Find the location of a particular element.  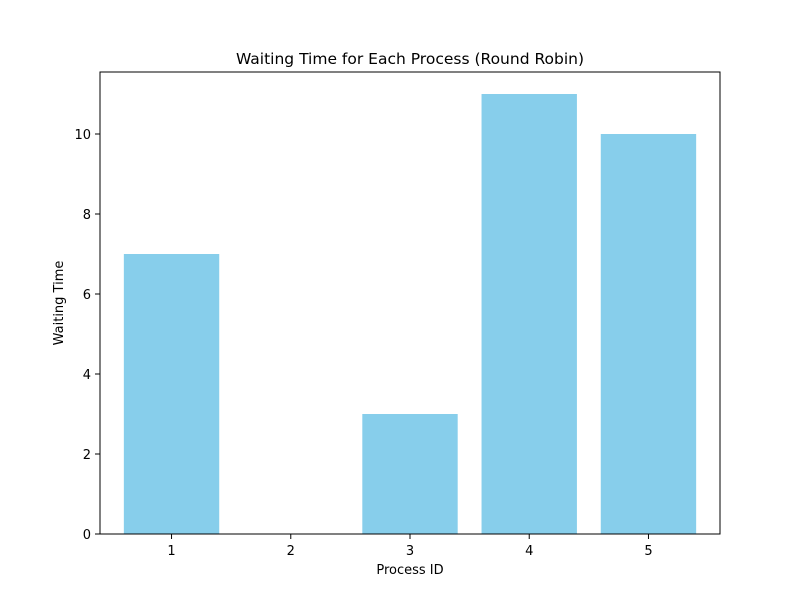

y-tick-label: 8 is located at coordinates (87, 215).